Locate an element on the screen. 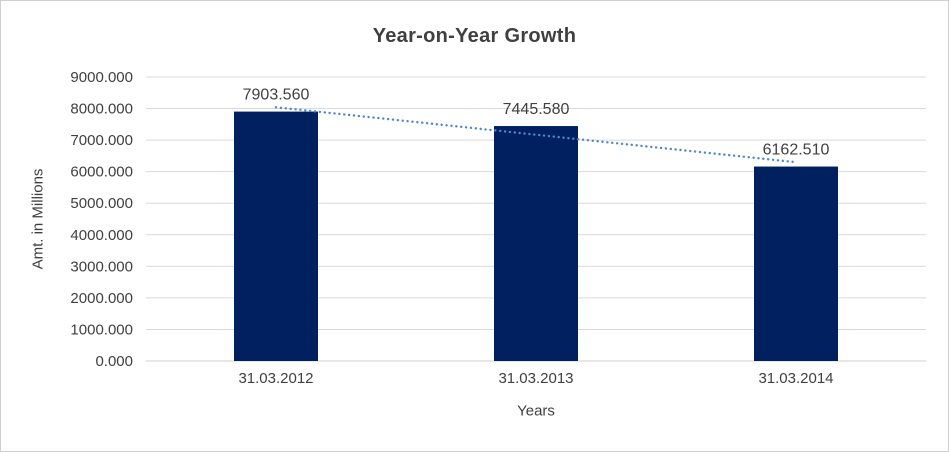 The width and height of the screenshot is (949, 452). data-label: 6162.510 is located at coordinates (796, 150).